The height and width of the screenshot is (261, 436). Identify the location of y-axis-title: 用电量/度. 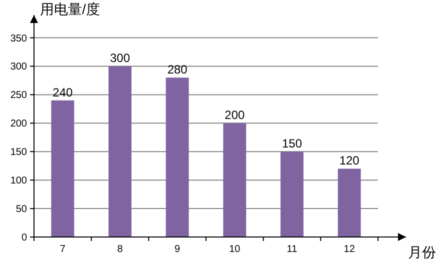
(70, 9).